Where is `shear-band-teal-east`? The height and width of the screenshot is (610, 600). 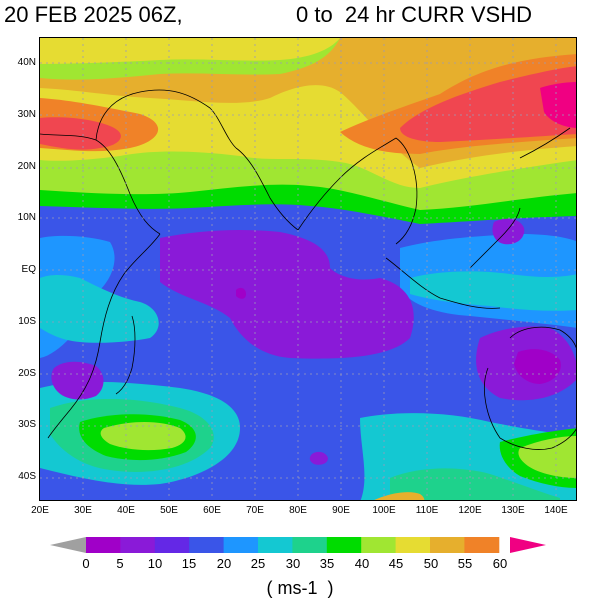
shear-band-teal-east is located at coordinates (493, 291).